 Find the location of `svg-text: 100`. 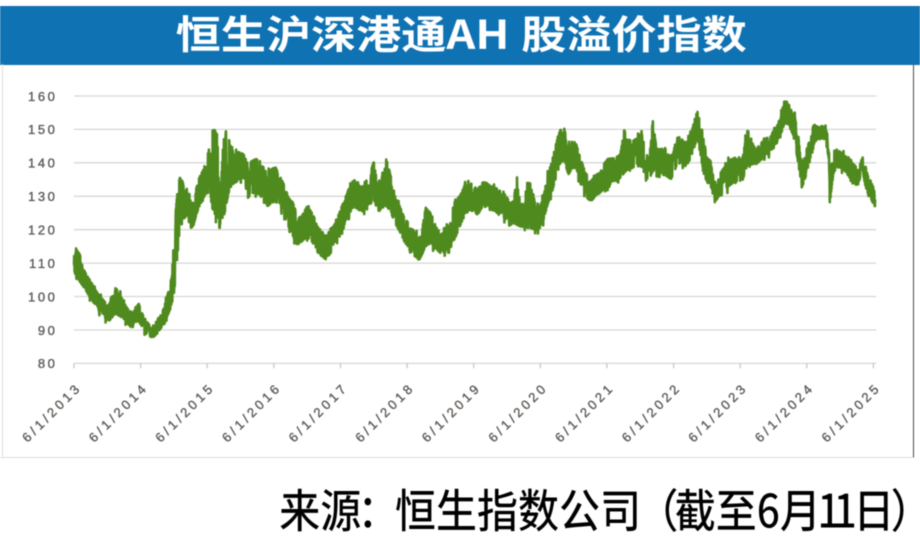

svg-text: 100 is located at coordinates (43, 296).